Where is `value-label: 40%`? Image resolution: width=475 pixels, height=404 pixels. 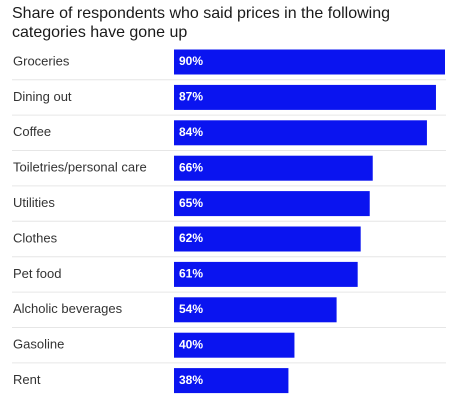 value-label: 40% is located at coordinates (191, 344).